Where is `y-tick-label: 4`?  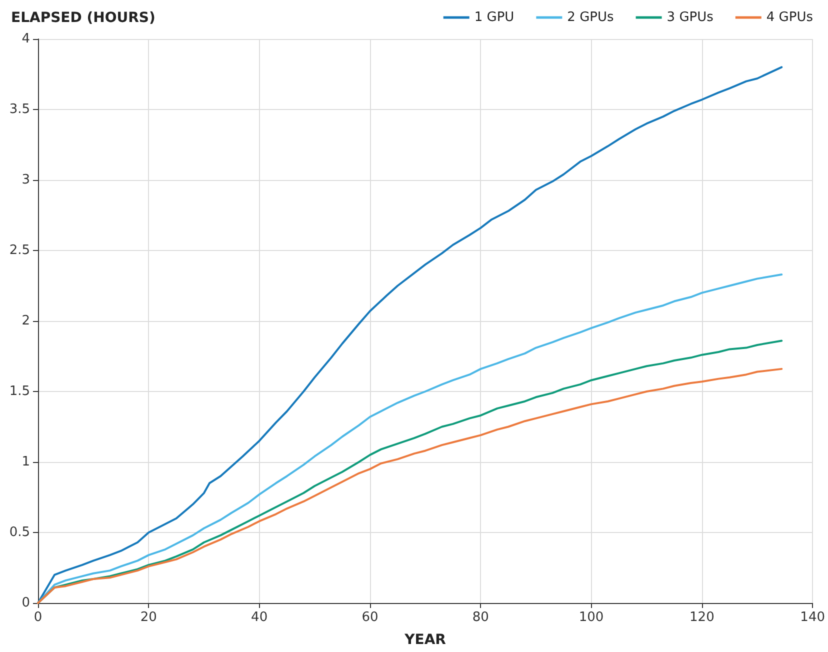
y-tick-label: 4 is located at coordinates (26, 39).